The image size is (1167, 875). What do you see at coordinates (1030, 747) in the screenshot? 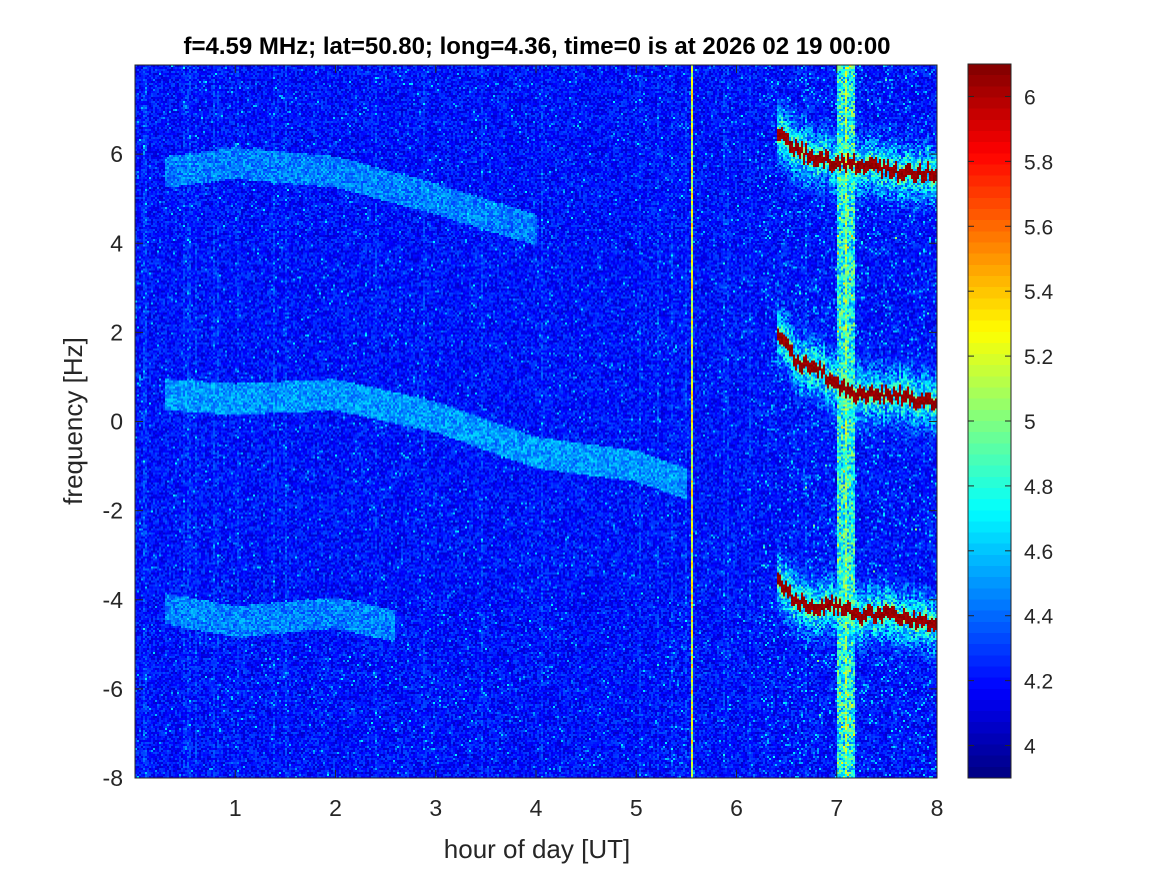
I see `colorbar-tick-label: 4` at bounding box center [1030, 747].